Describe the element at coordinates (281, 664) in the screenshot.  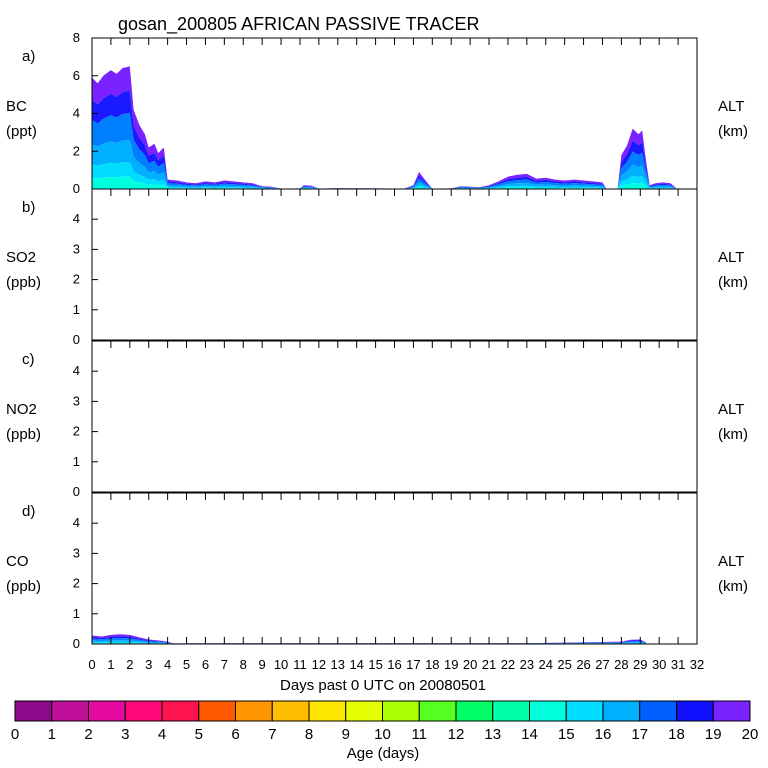
I see `x-tick-label: 10` at that location.